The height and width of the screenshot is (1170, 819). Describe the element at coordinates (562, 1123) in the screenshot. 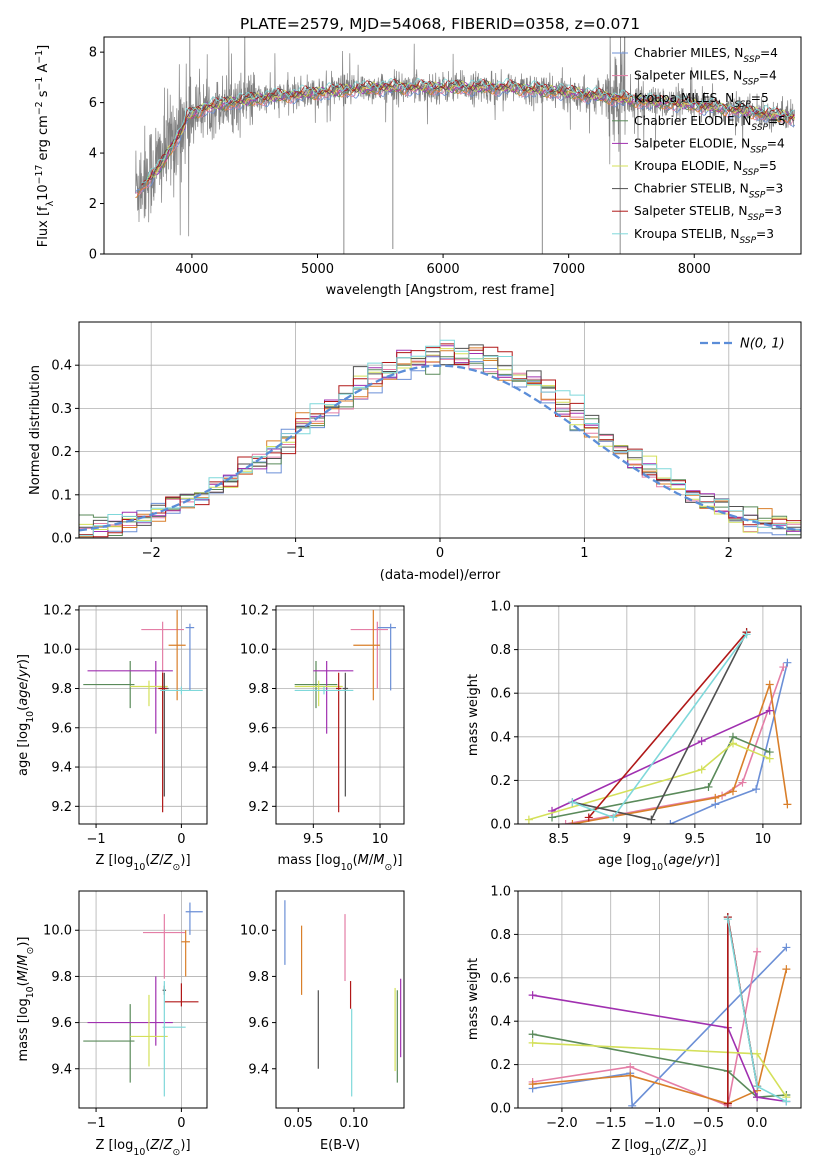

I see `x-tick-label: −2.0` at that location.